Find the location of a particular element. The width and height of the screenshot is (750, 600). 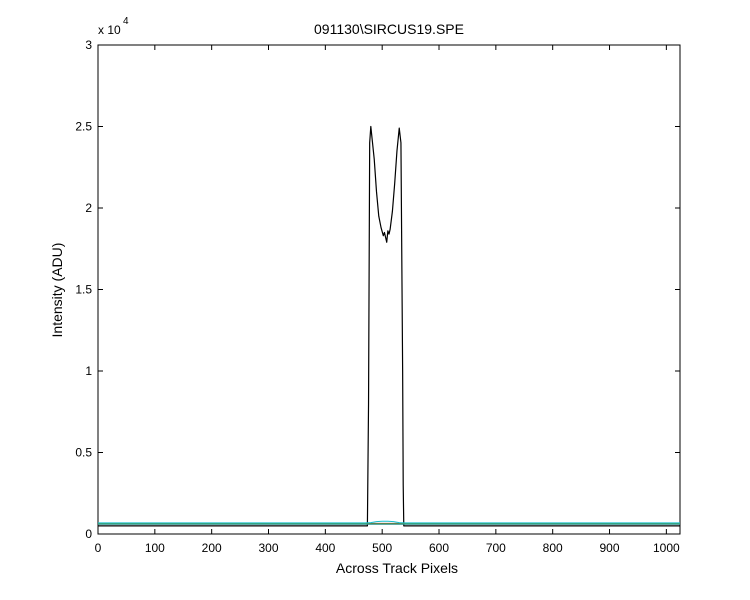

x-tick-label: 100 is located at coordinates (155, 548).